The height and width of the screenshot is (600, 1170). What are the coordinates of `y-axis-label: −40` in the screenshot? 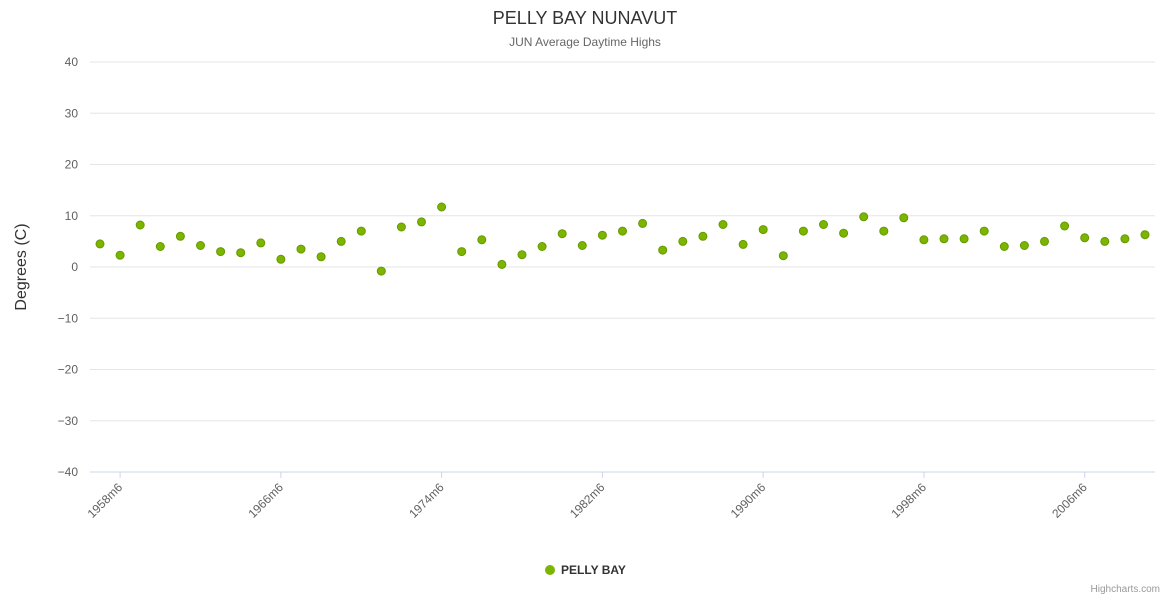 It's located at (68, 472).